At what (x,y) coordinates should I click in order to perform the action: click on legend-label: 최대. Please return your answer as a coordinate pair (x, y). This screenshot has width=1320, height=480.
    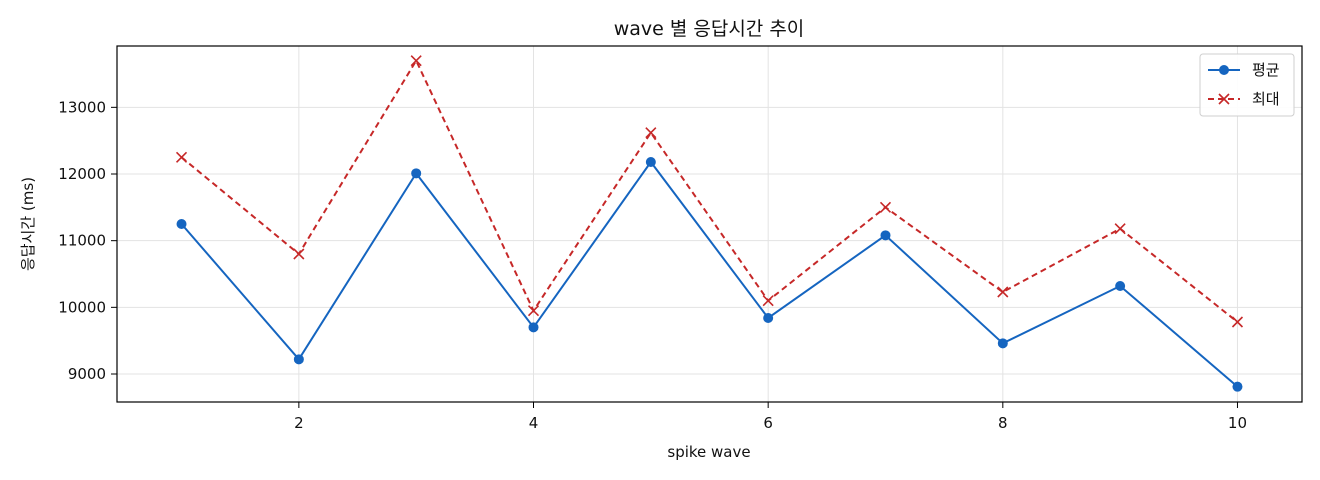
    Looking at the image, I should click on (1266, 99).